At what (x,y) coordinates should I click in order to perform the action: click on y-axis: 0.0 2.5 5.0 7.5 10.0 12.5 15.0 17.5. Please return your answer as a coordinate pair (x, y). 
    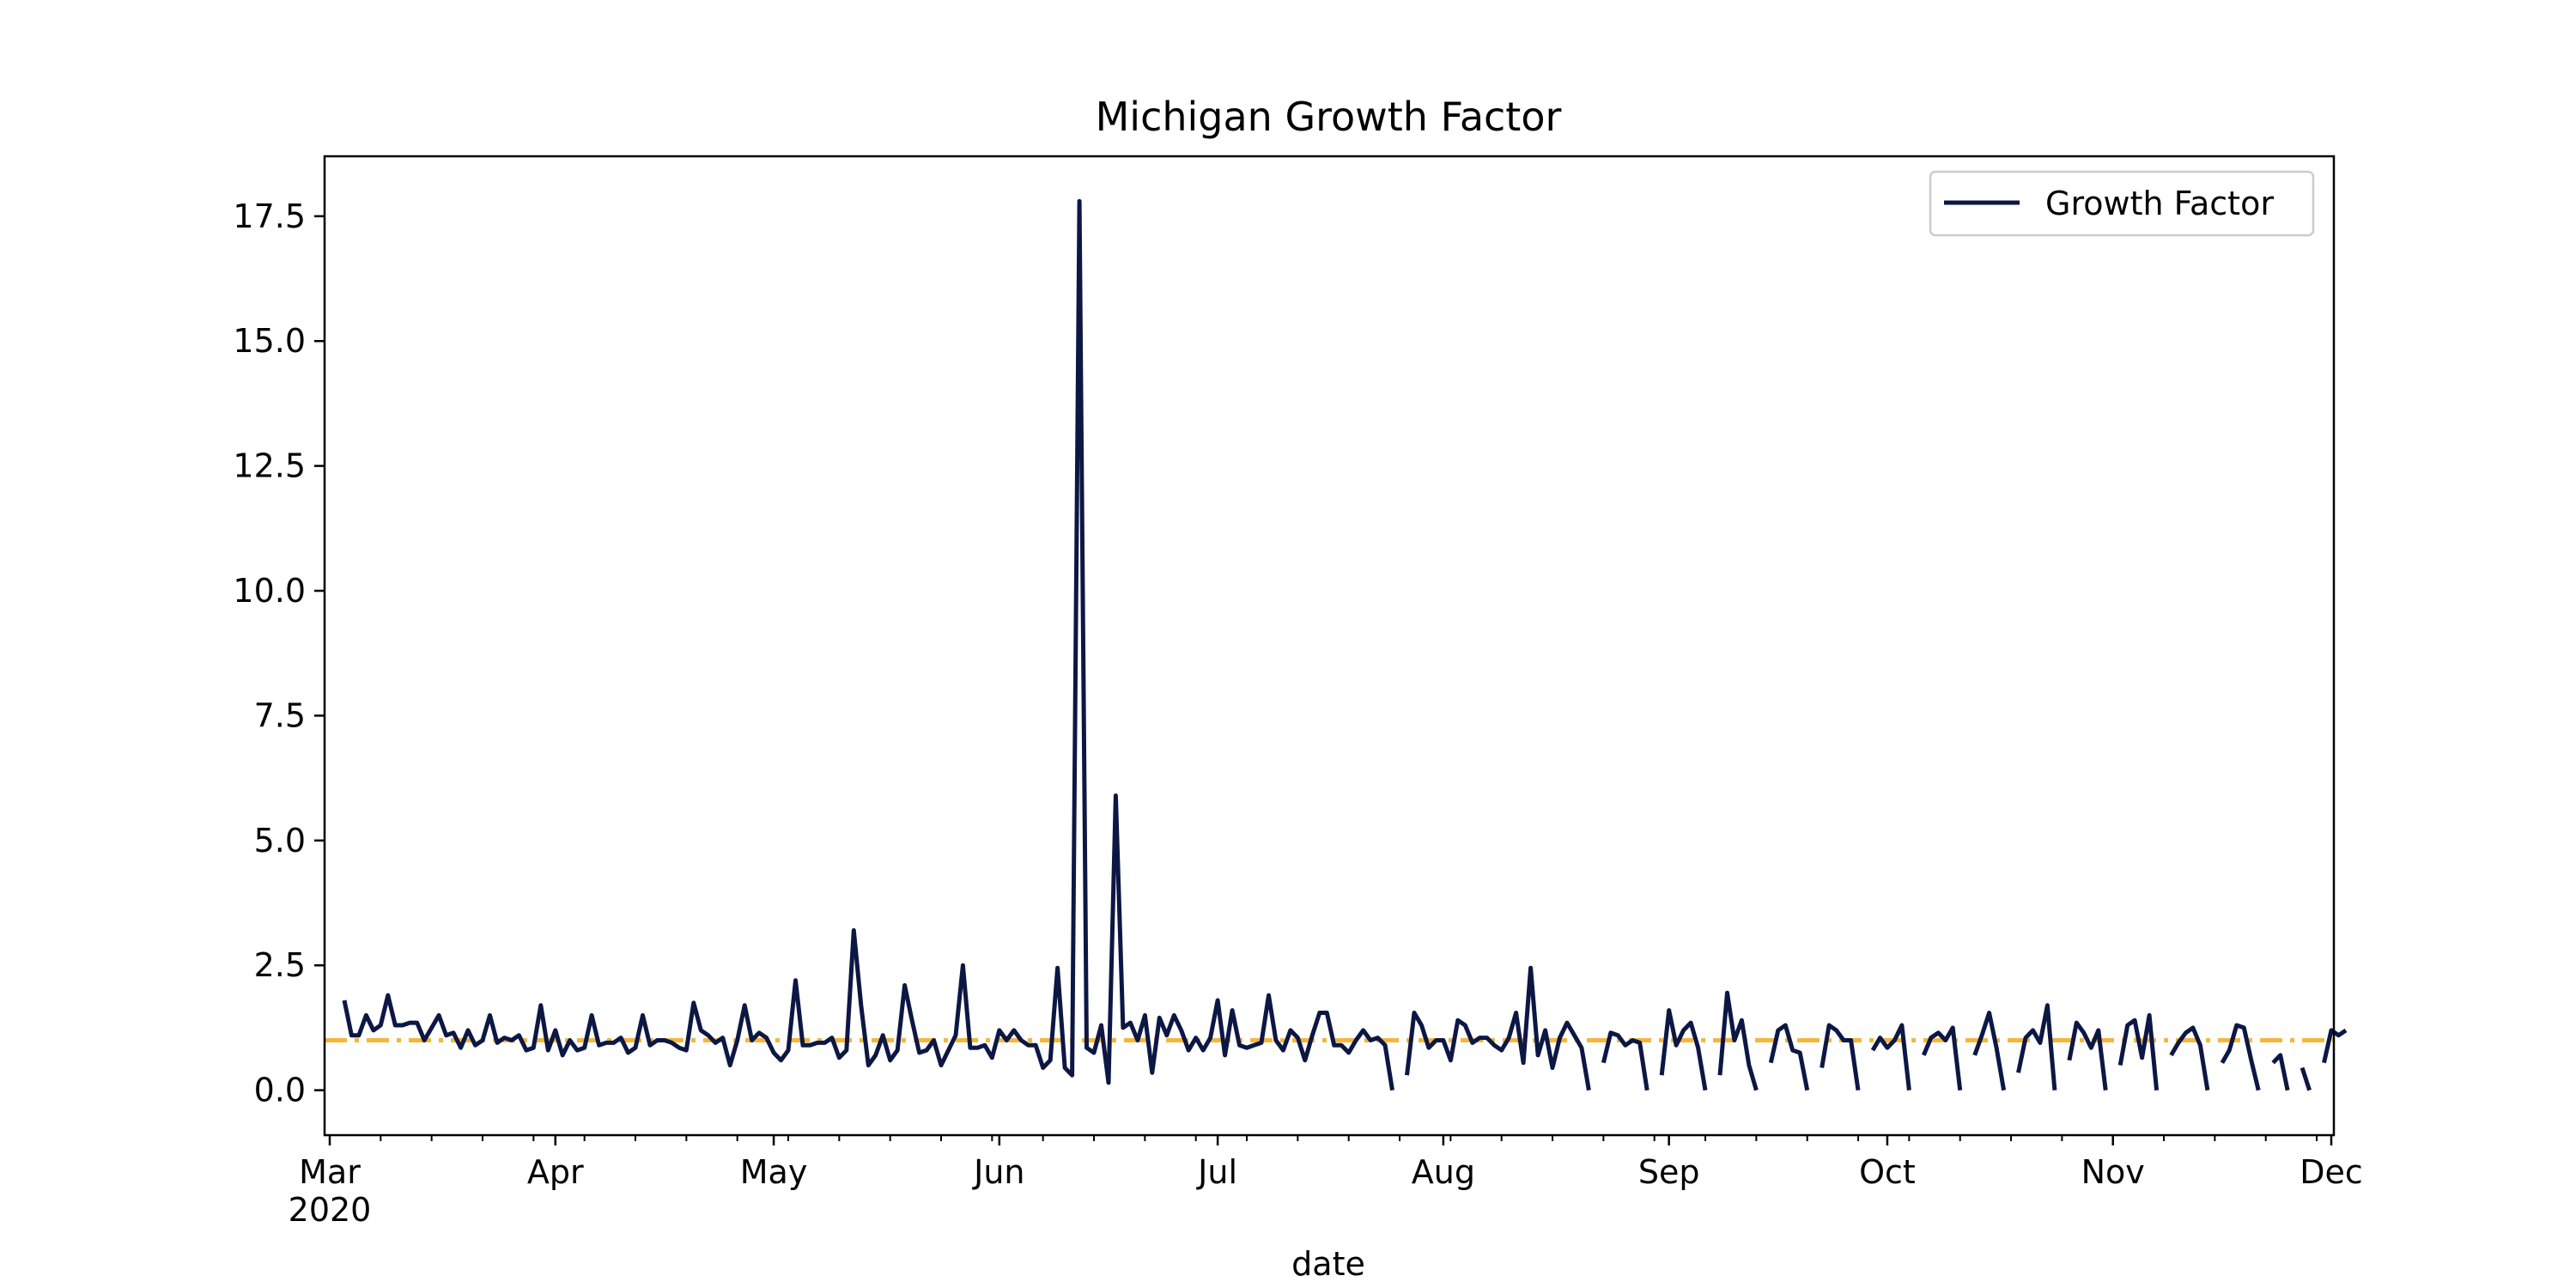
    Looking at the image, I should click on (279, 653).